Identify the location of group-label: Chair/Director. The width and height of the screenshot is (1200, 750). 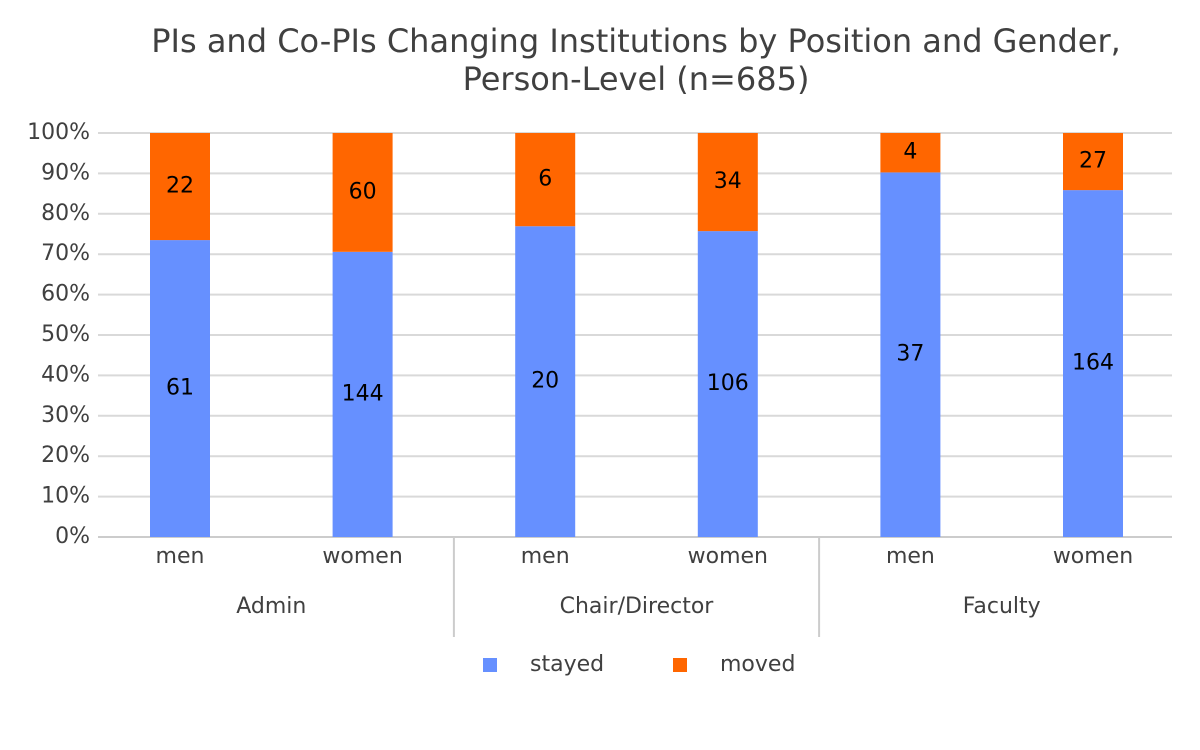
(637, 606).